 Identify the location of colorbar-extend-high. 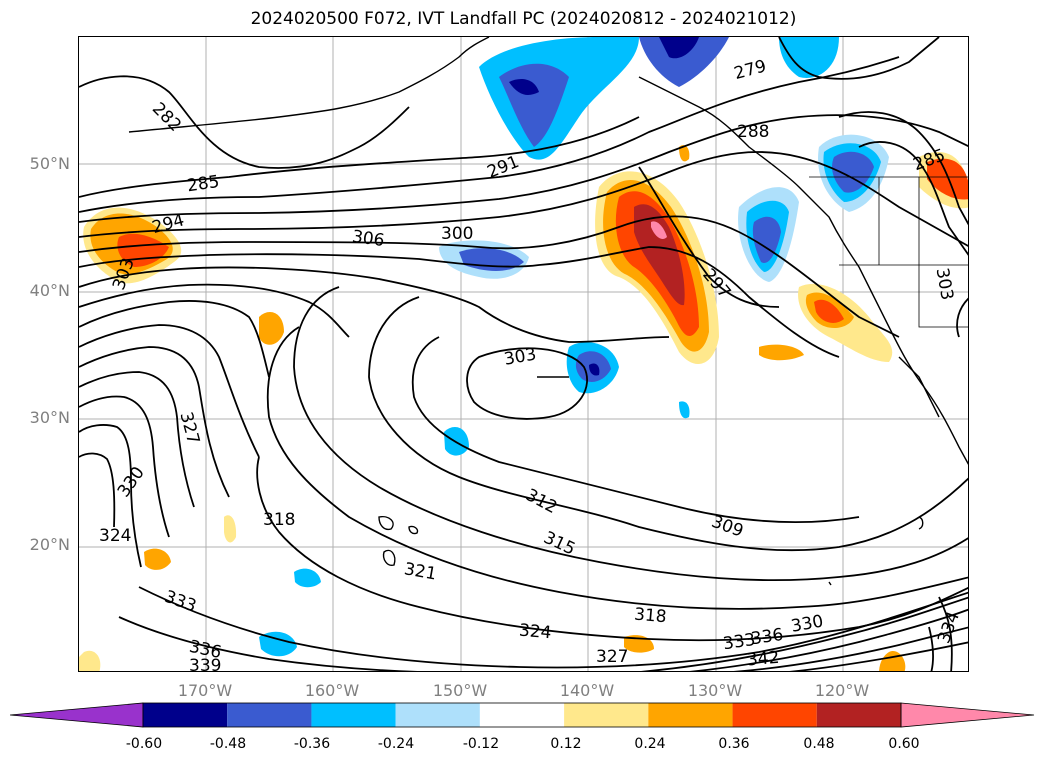
(967, 715).